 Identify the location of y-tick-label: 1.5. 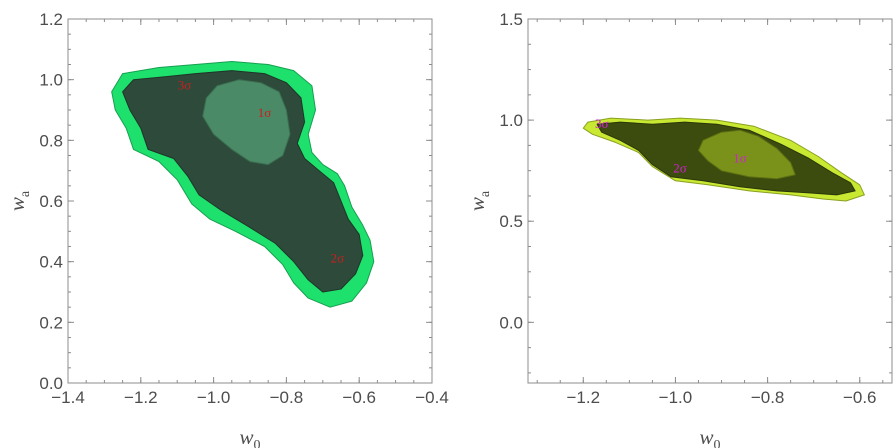
(511, 19).